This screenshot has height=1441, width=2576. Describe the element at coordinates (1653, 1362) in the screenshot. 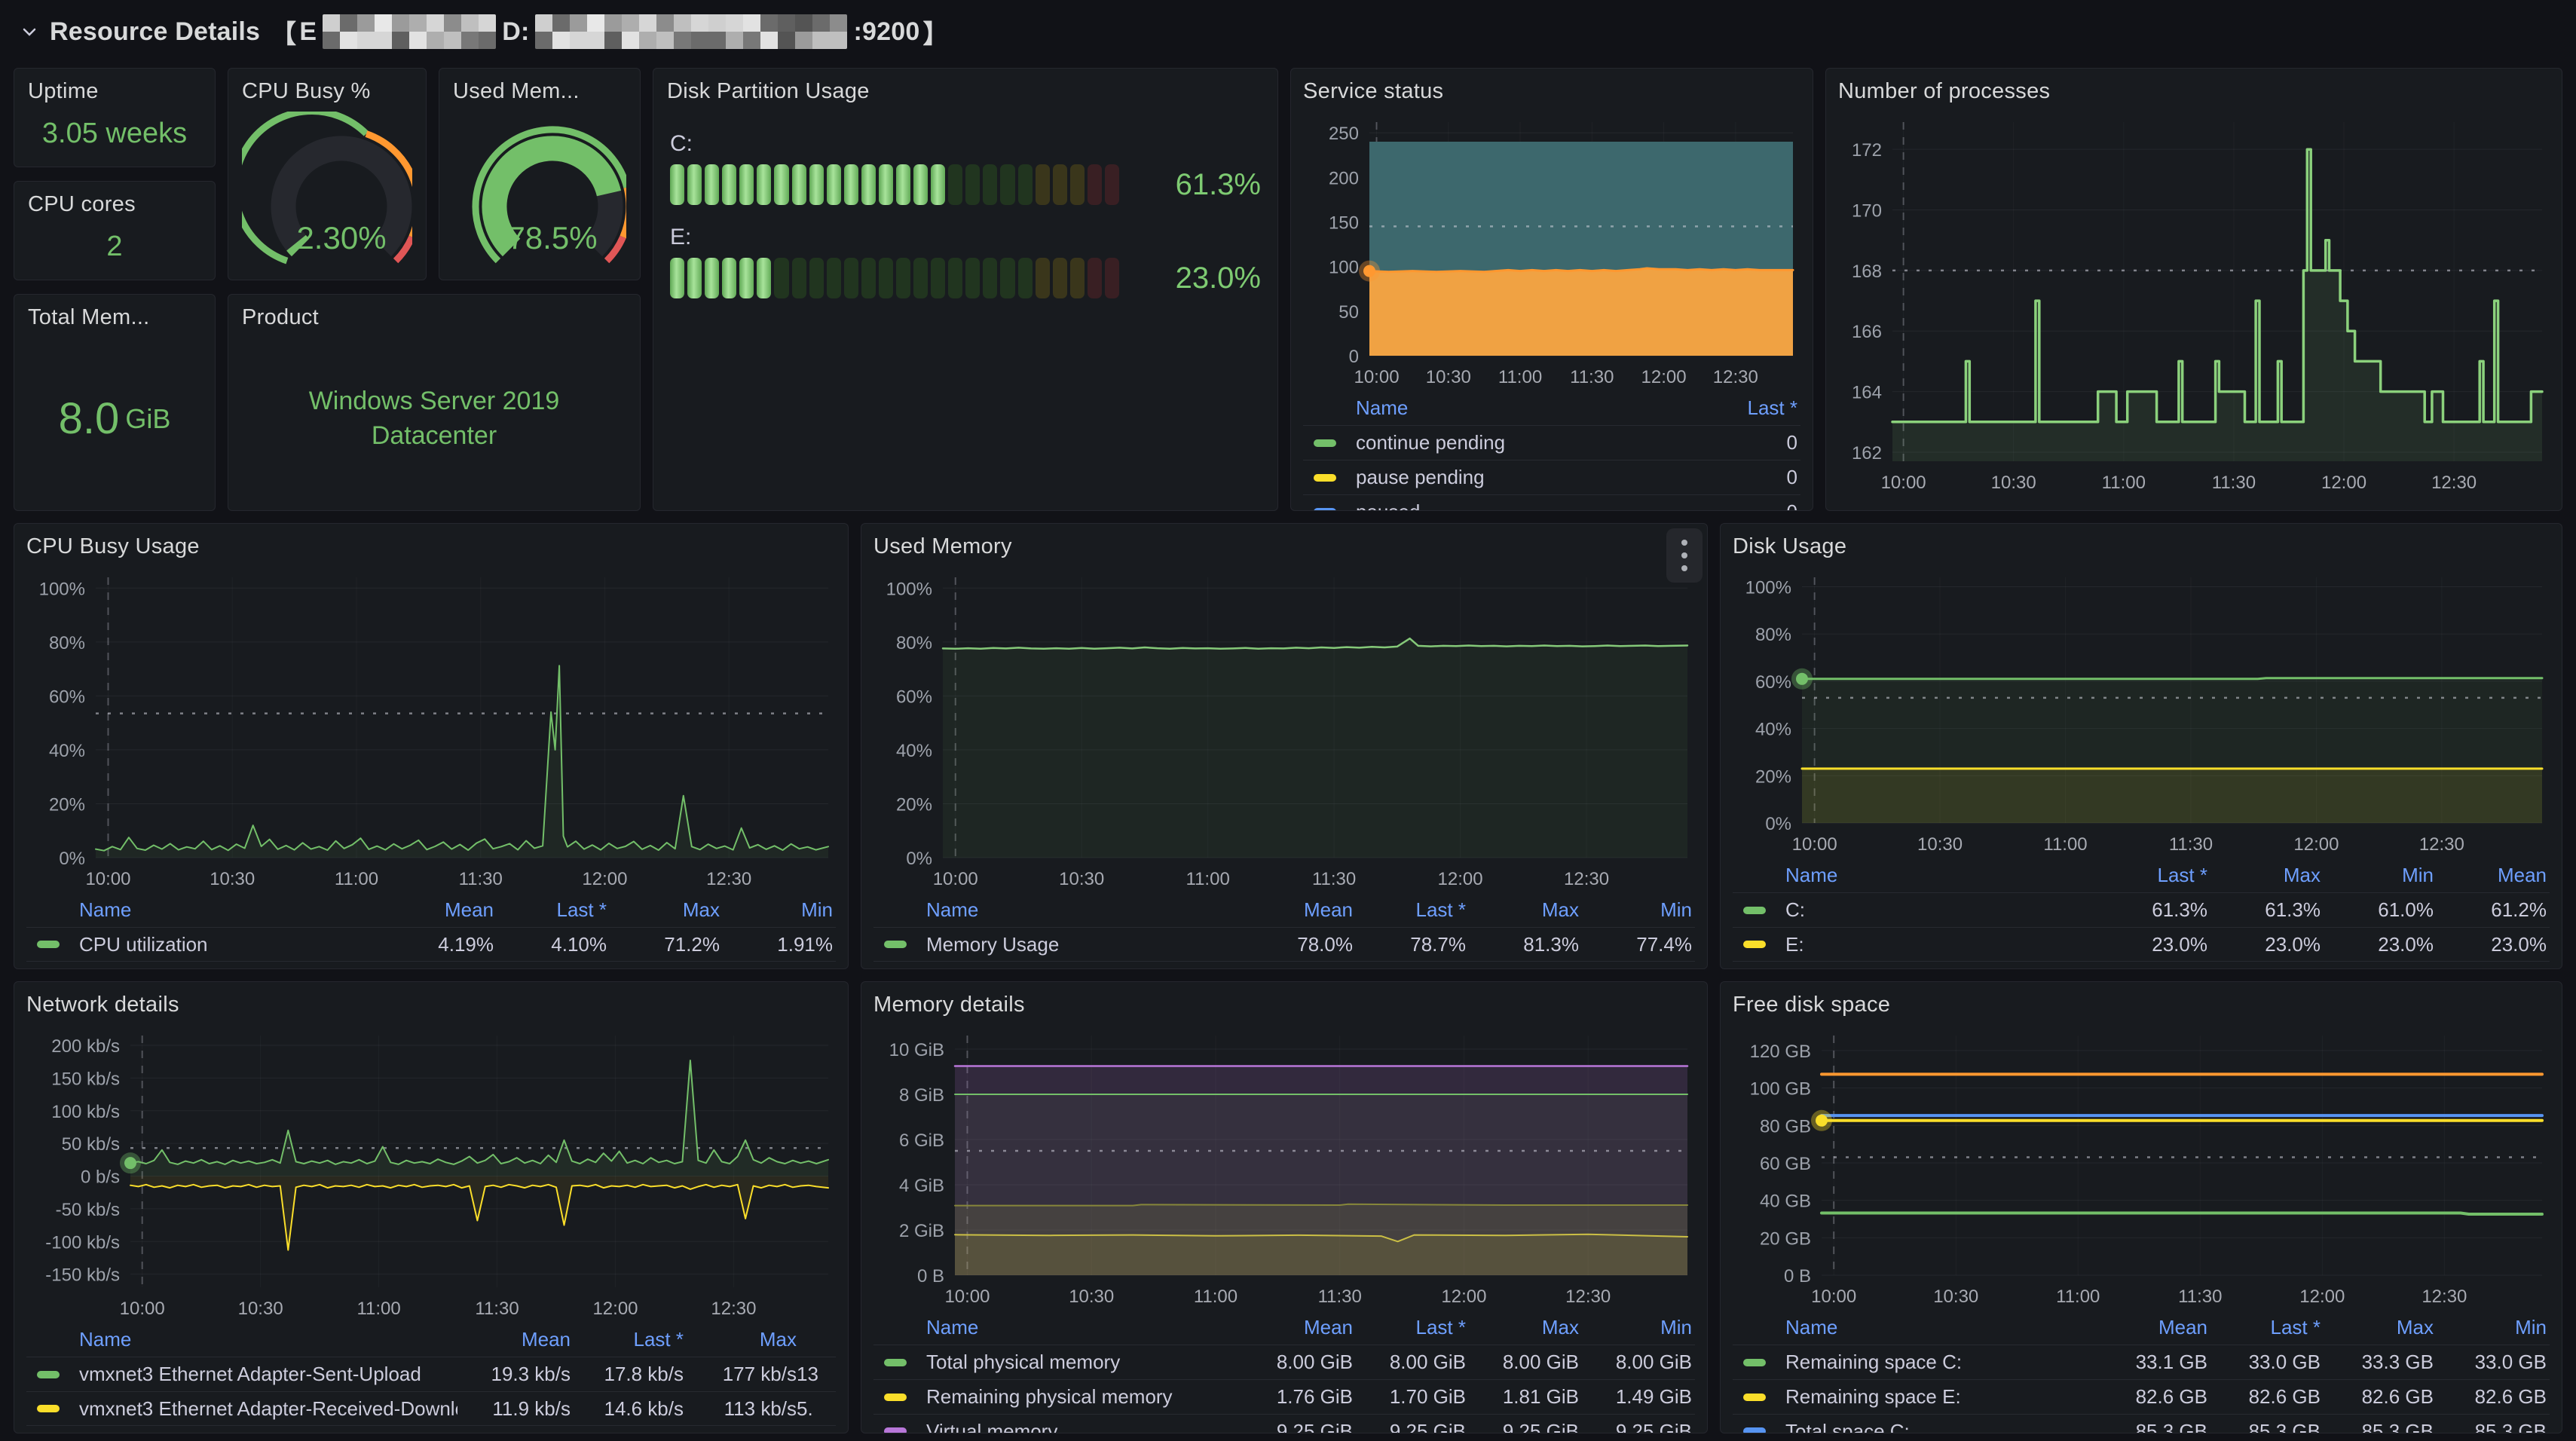

I see `series-stat-value: 8.00 GiB` at that location.